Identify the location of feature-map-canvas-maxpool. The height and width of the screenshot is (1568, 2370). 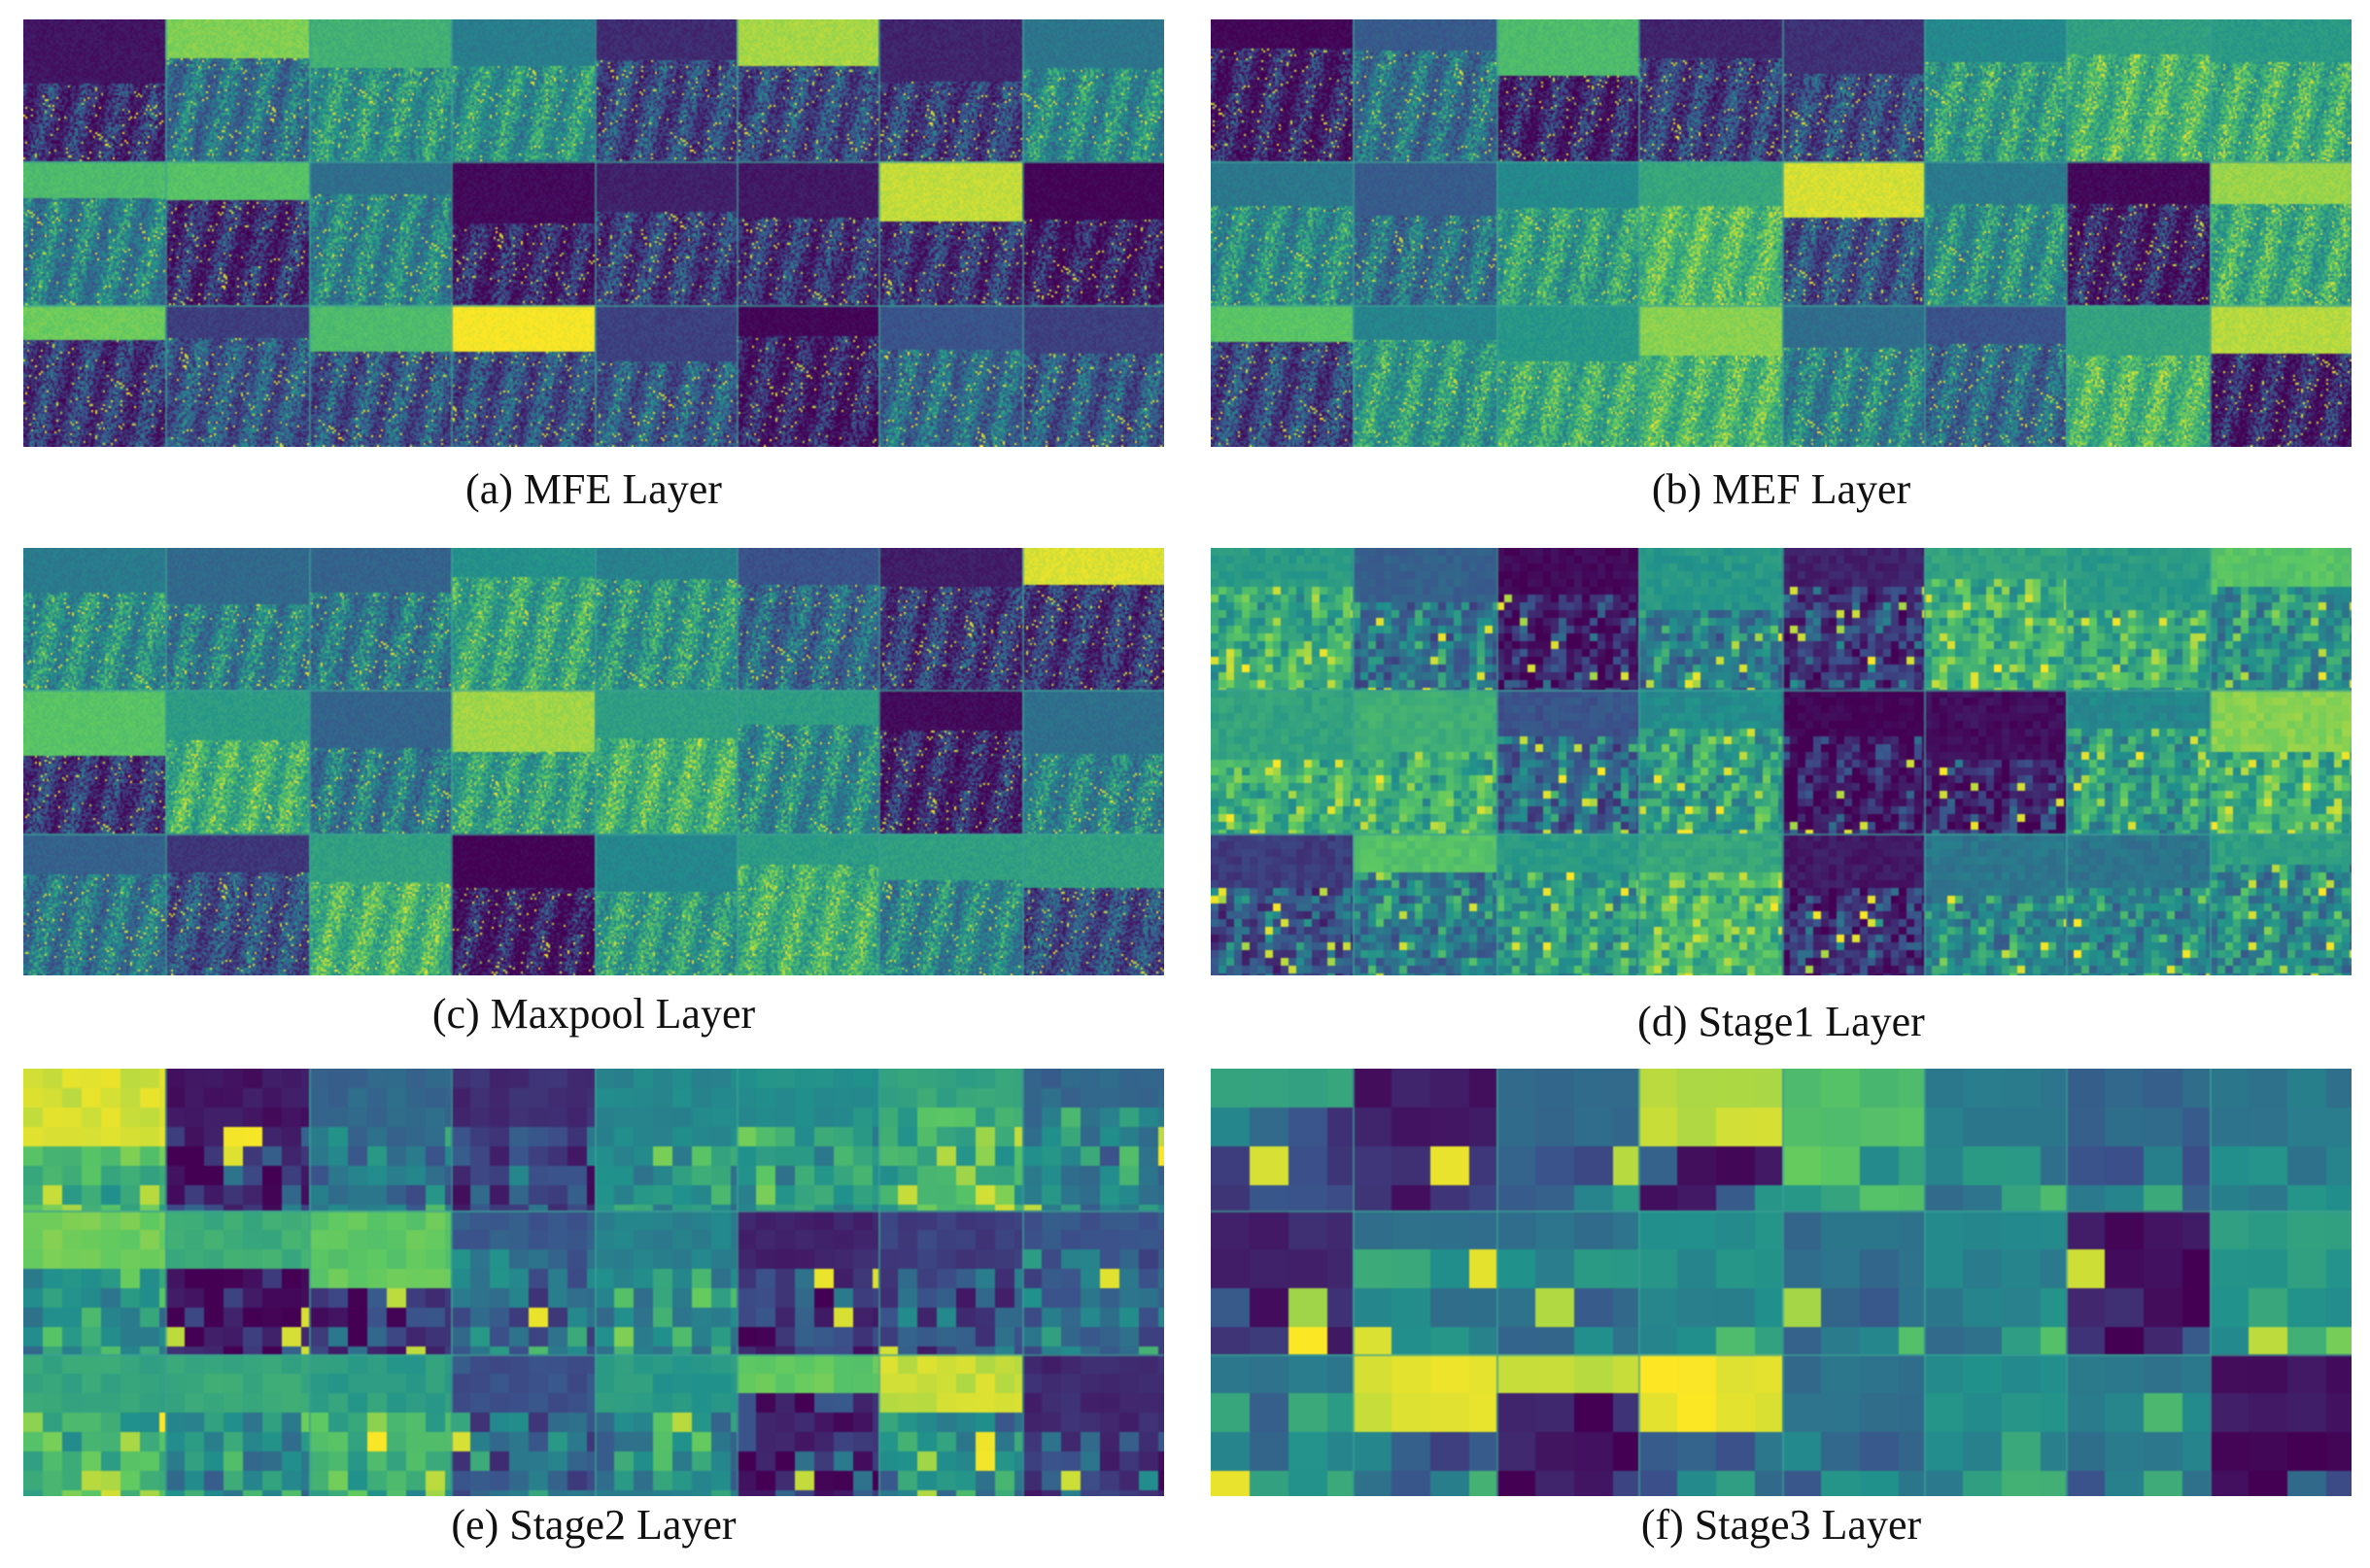
(593, 761).